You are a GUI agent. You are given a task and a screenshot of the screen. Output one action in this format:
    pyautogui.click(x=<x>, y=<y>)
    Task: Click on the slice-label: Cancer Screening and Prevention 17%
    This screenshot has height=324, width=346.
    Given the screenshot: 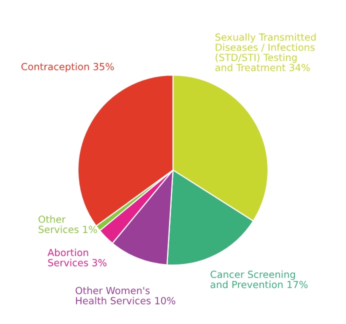 What is the action you would take?
    pyautogui.click(x=259, y=279)
    